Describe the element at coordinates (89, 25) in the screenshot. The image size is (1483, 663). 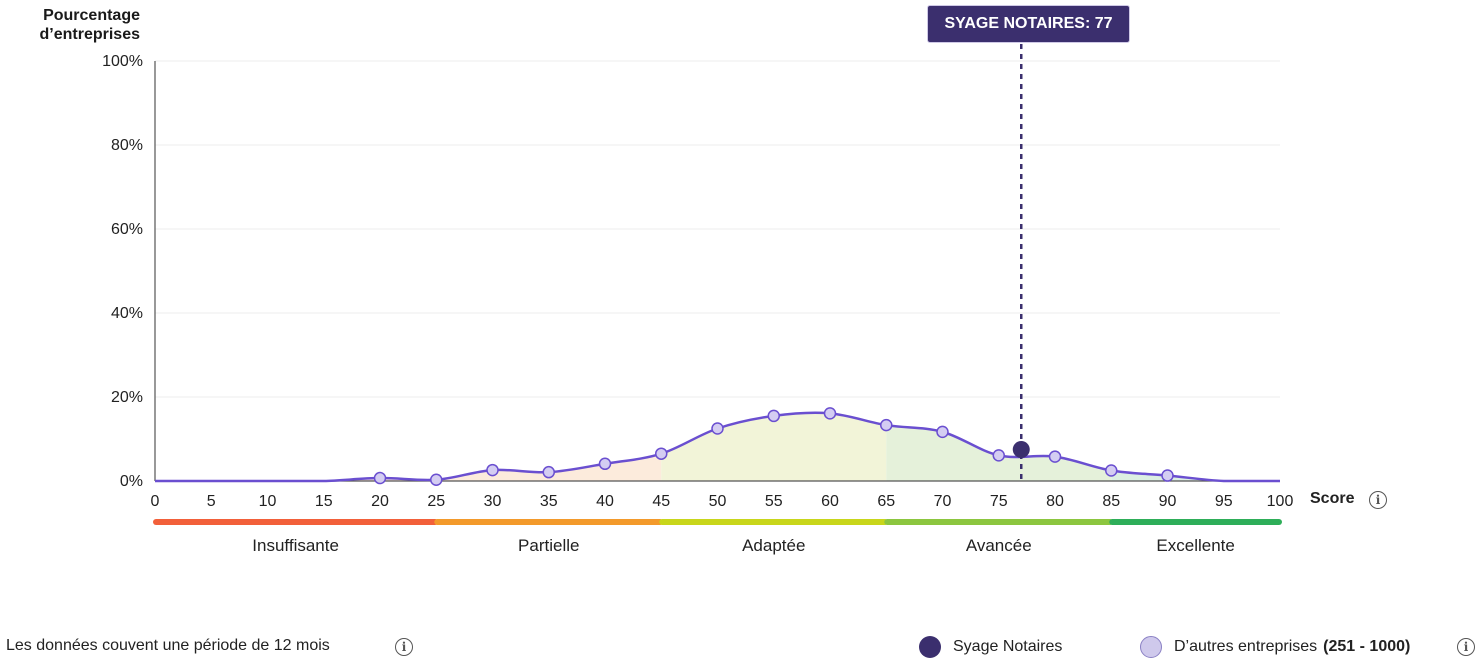
I see `y-axis-title: Pourcentage d’entreprises` at that location.